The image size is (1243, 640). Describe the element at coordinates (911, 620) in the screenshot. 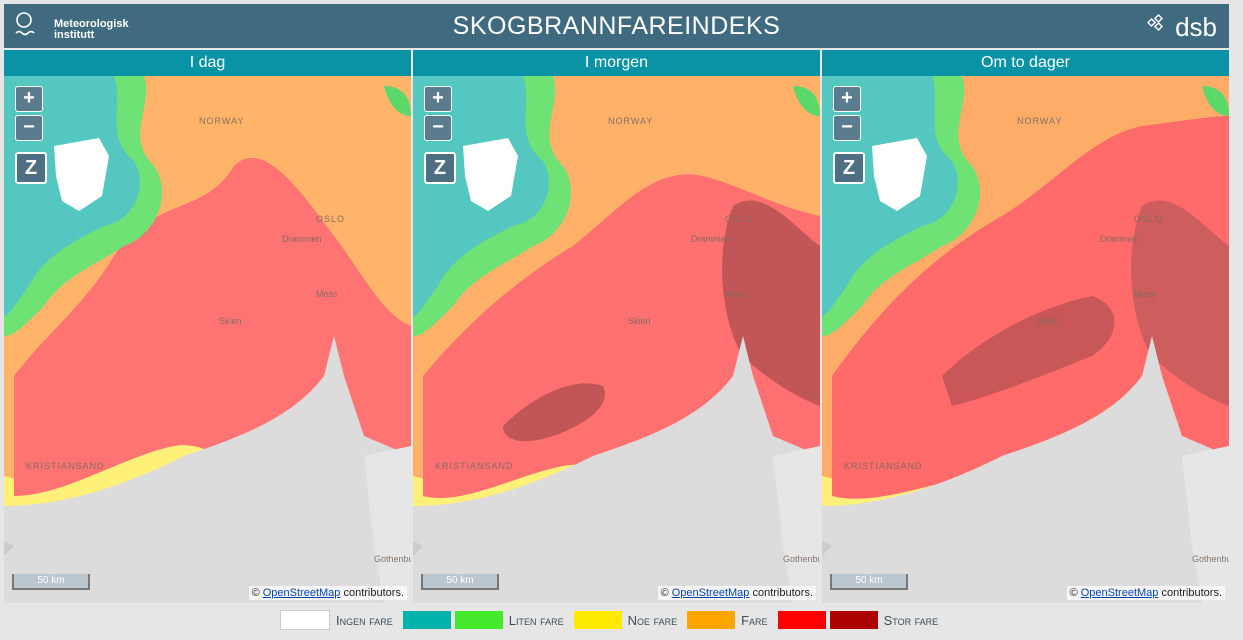

I see `legend-label: Stor fare` at that location.